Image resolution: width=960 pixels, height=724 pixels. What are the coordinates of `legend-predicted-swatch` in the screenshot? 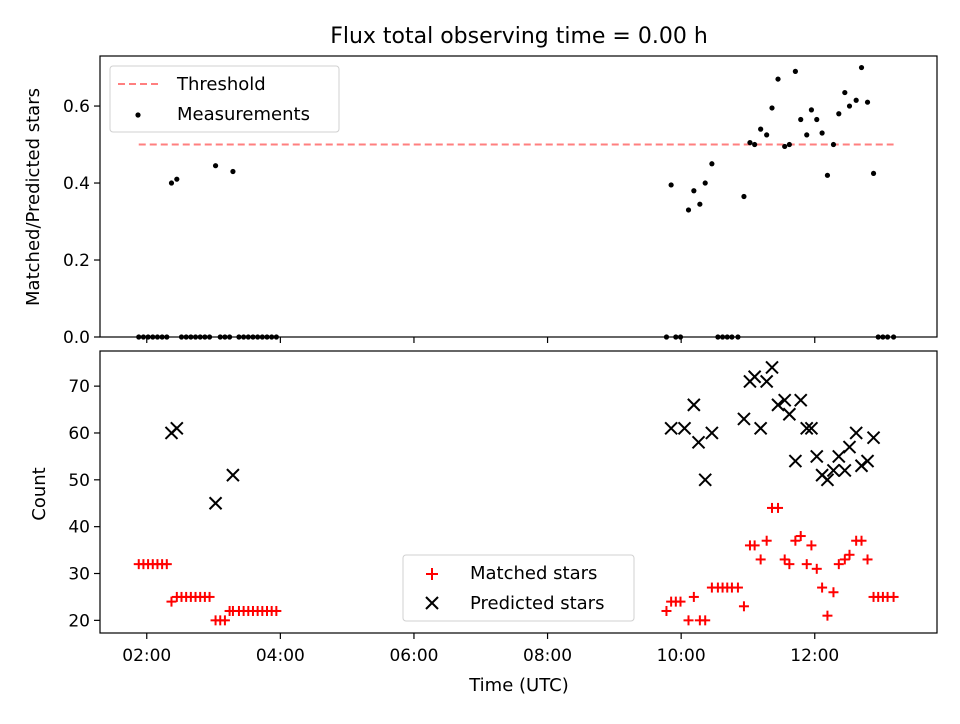 It's located at (432, 603).